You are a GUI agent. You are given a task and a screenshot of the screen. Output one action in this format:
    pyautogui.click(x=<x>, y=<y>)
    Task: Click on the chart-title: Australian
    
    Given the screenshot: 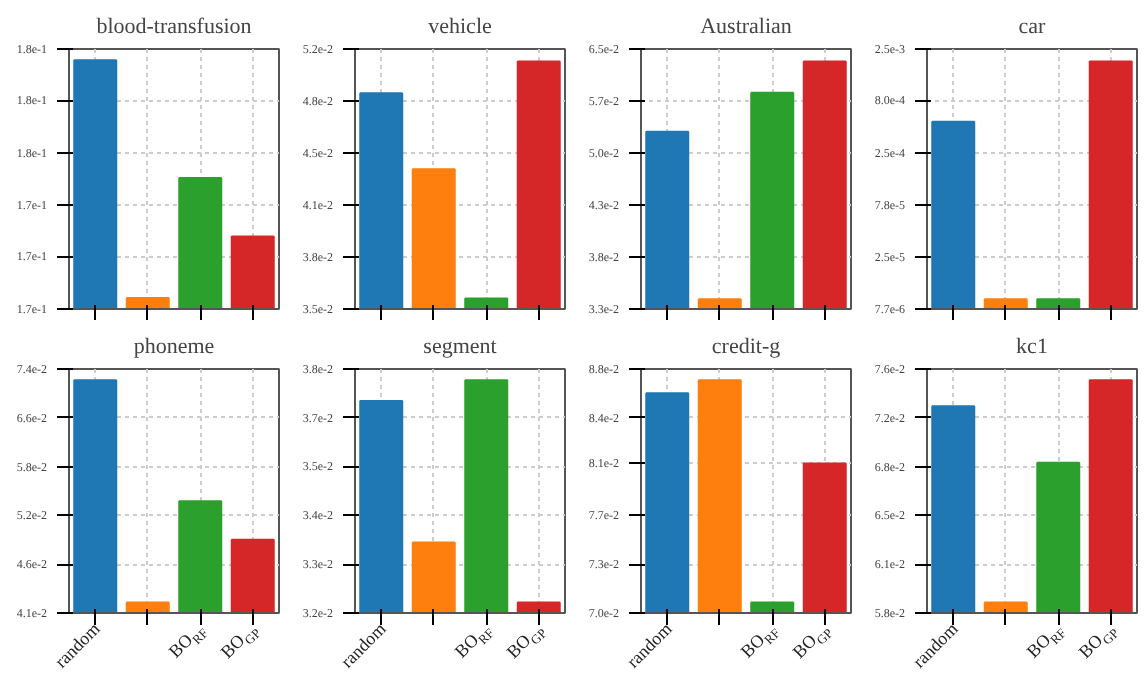 What is the action you would take?
    pyautogui.click(x=746, y=27)
    